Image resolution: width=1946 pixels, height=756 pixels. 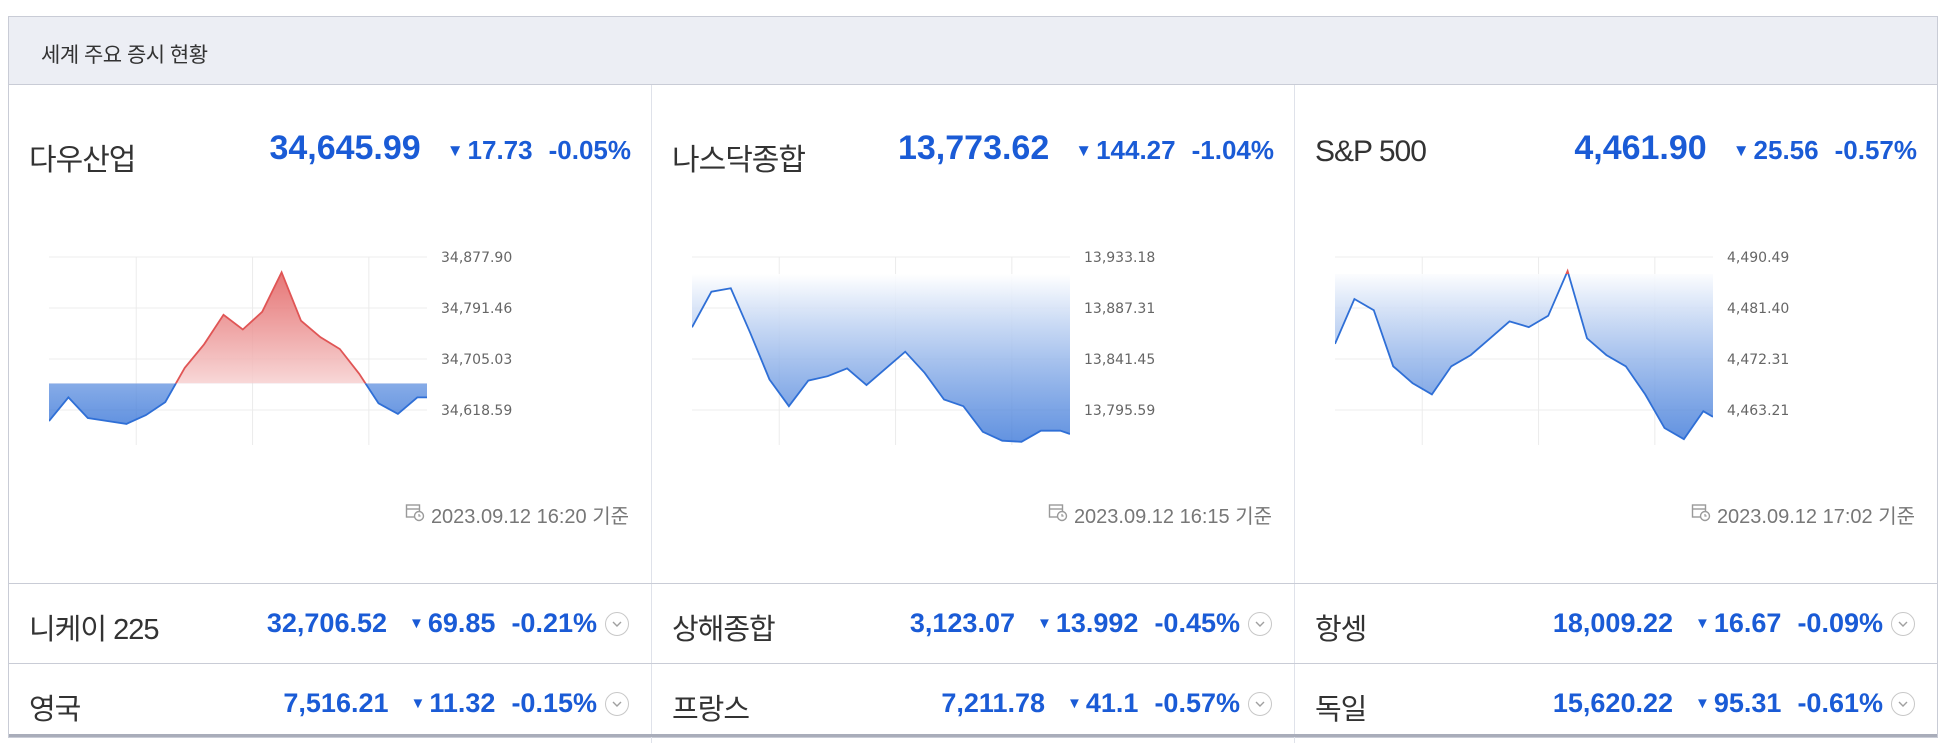 I want to click on index-values: 7,516.21 ▼ 11.32 -0.15%, so click(x=456, y=703).